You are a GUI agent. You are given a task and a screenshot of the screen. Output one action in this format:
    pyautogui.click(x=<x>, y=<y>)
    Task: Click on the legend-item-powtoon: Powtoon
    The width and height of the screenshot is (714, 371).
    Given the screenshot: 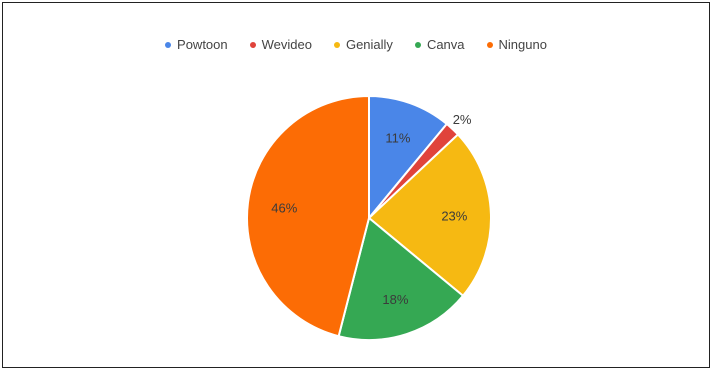 What is the action you would take?
    pyautogui.click(x=196, y=44)
    